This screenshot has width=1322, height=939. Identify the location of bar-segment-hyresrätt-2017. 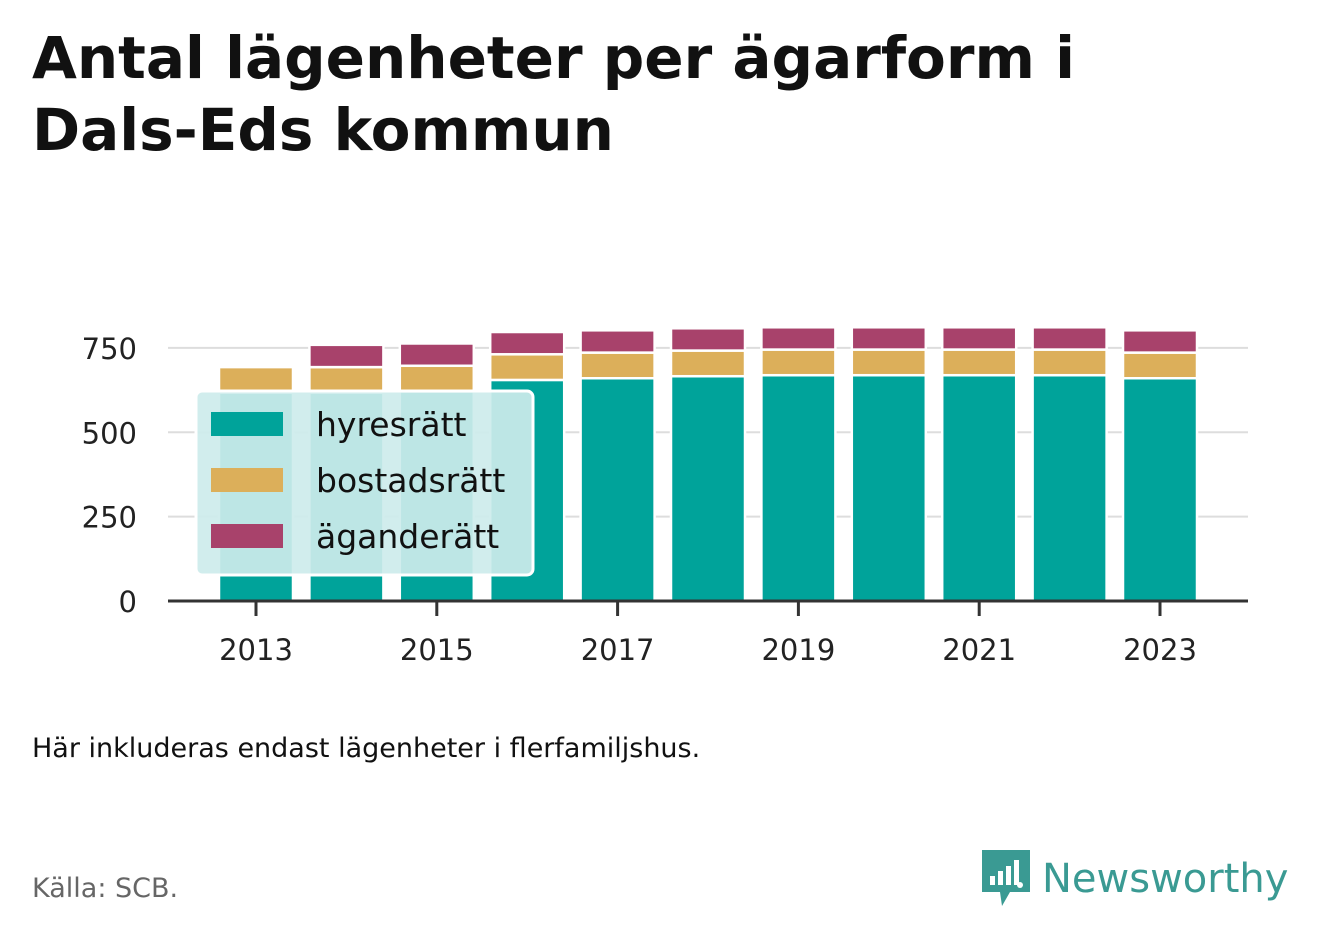
(617, 490).